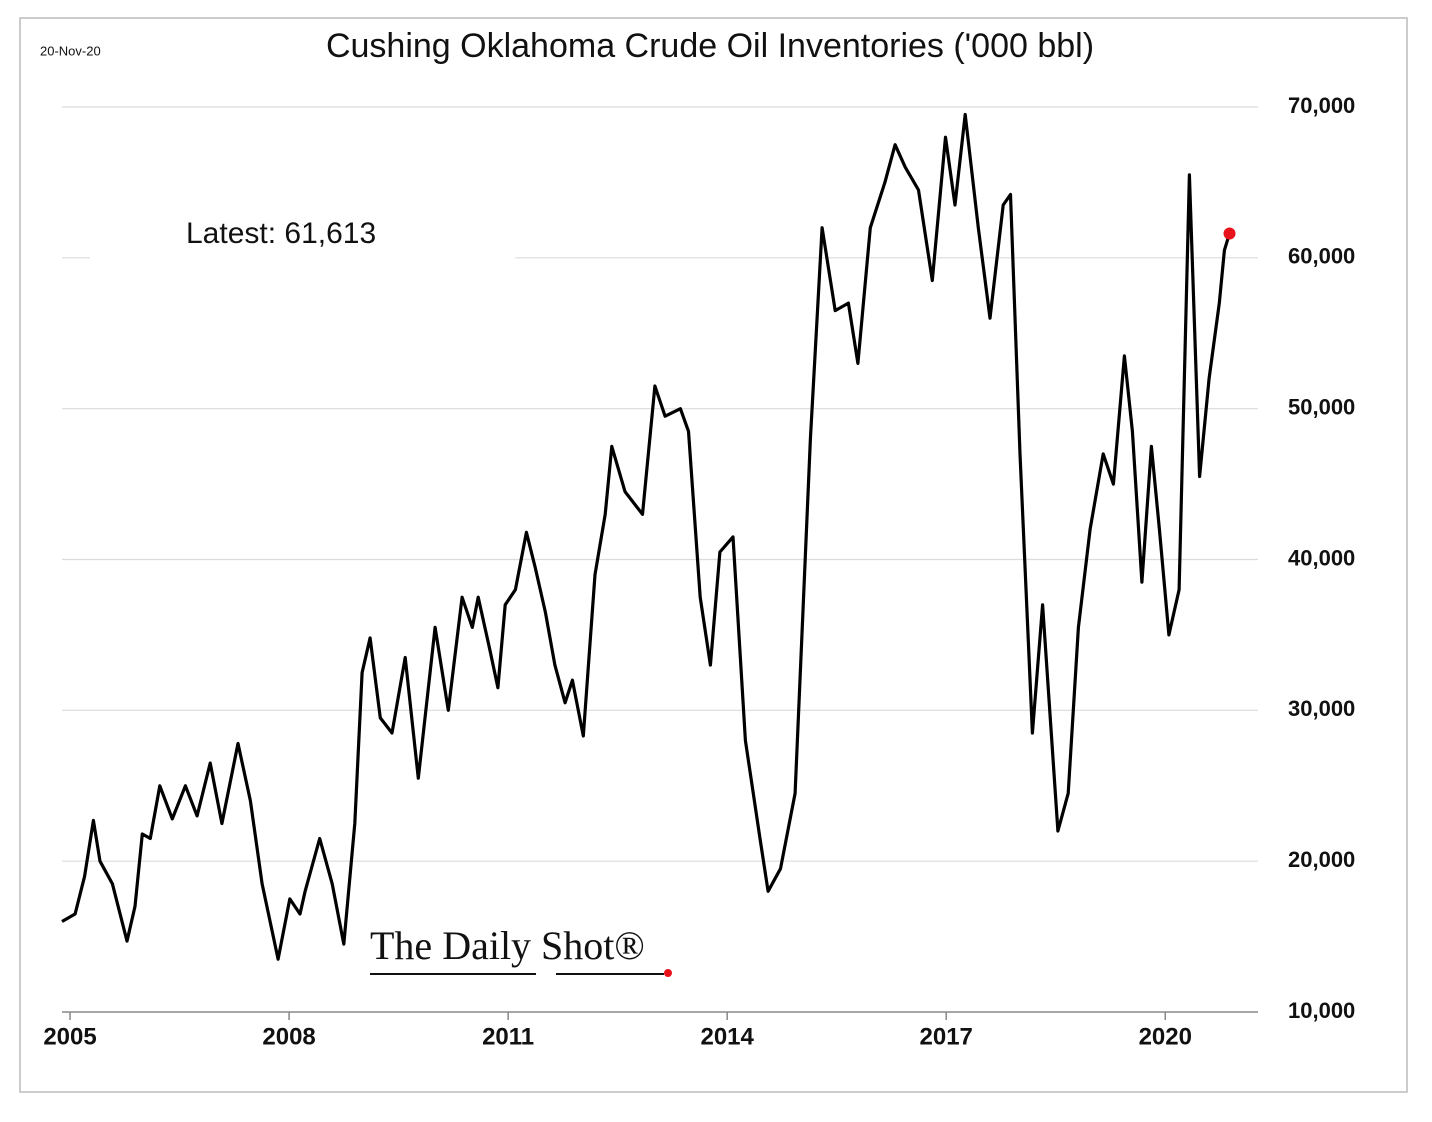 The height and width of the screenshot is (1122, 1432). I want to click on y-tick-label: 50,000, so click(1321, 406).